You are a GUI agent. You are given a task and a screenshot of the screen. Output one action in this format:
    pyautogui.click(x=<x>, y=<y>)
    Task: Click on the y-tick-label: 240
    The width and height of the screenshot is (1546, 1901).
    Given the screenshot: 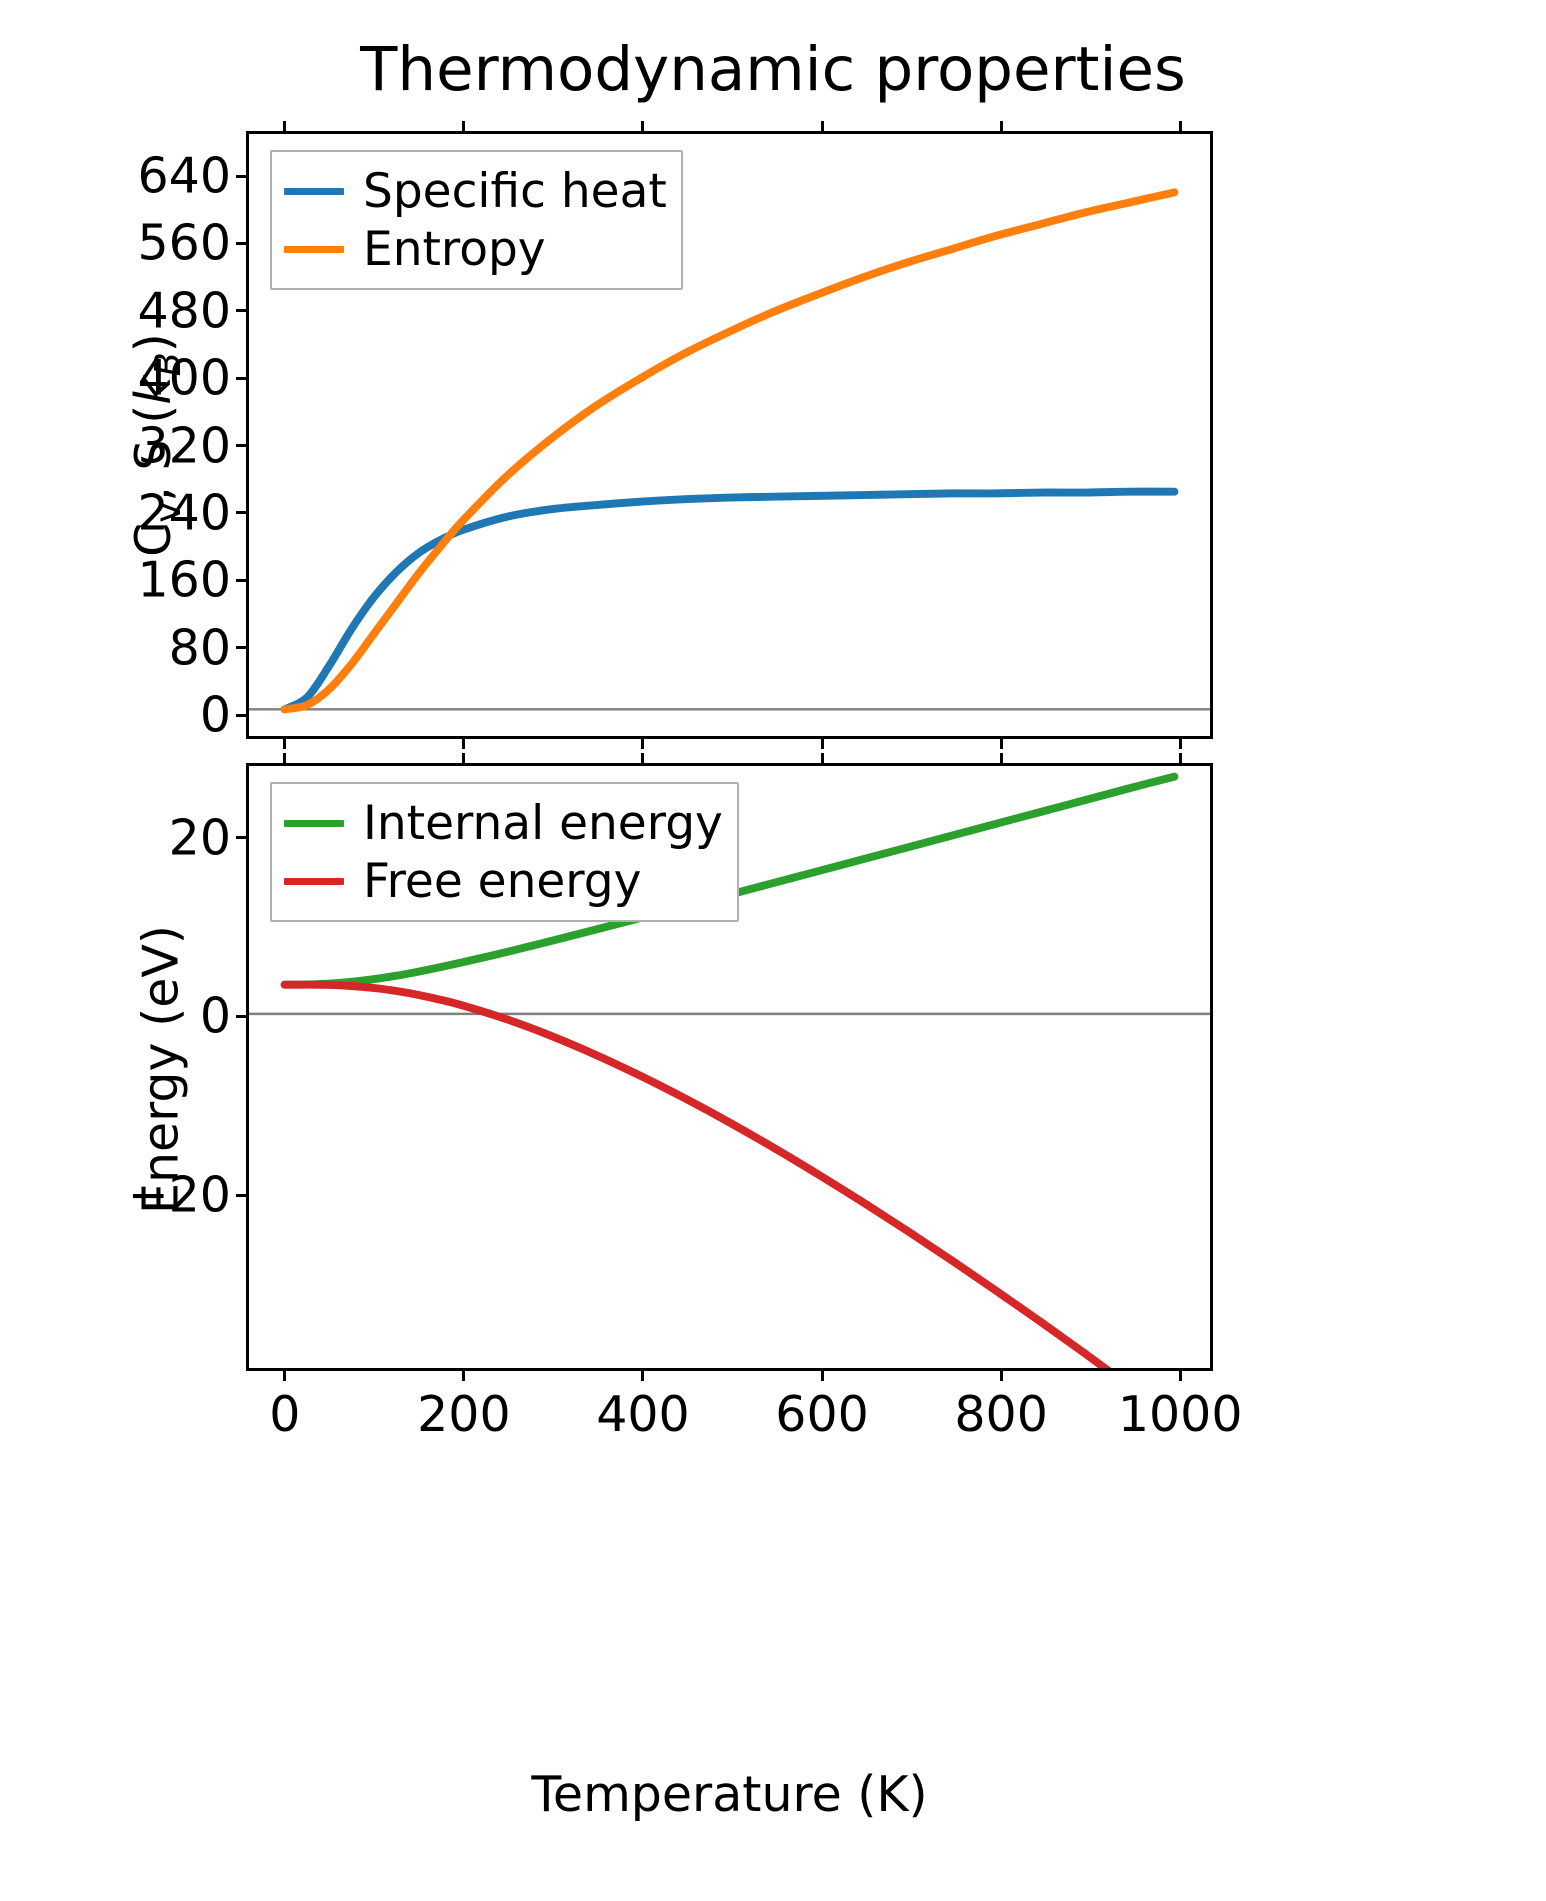 What is the action you would take?
    pyautogui.click(x=184, y=513)
    